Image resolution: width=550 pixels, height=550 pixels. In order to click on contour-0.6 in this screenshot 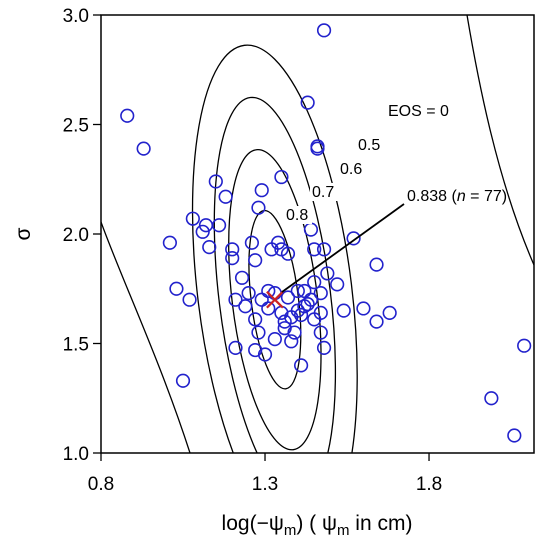, I will do `click(275, 274)`.